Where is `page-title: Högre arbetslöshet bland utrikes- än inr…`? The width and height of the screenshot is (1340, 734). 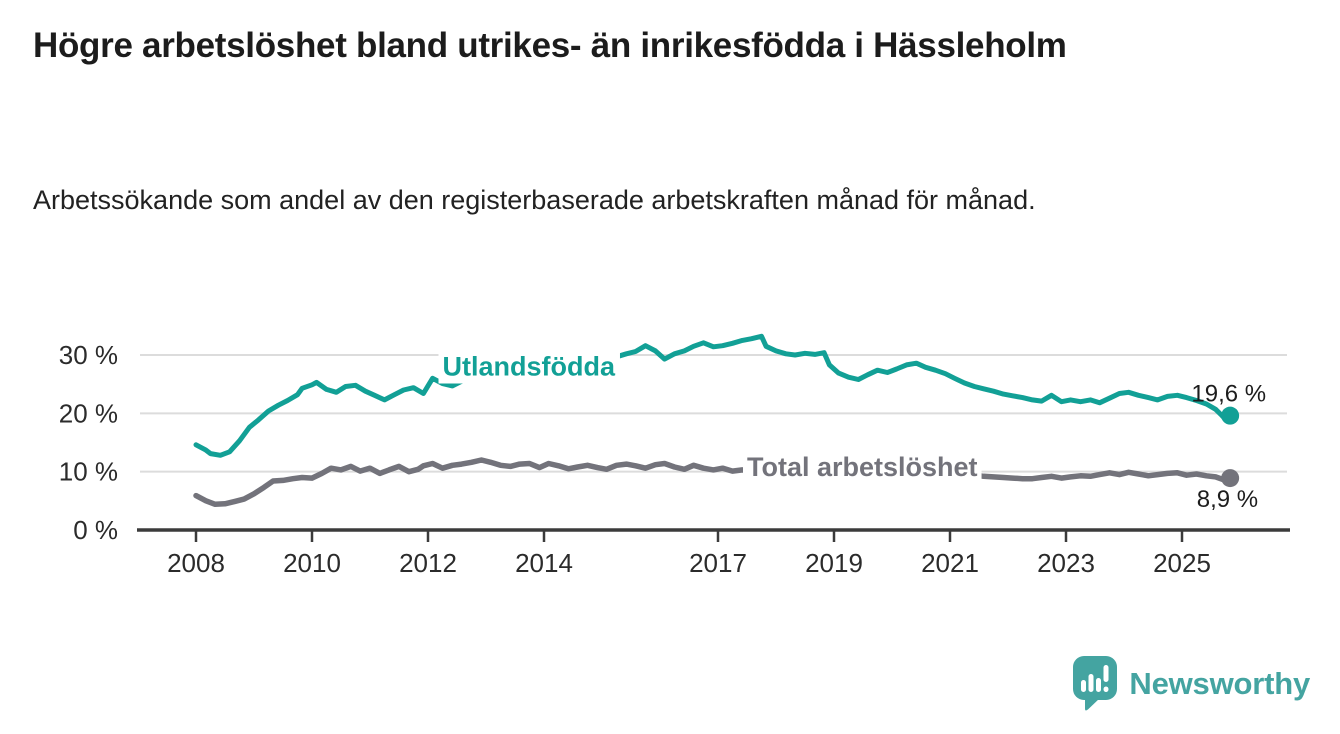
page-title: Högre arbetslöshet bland utrikes- än inr… is located at coordinates (550, 45).